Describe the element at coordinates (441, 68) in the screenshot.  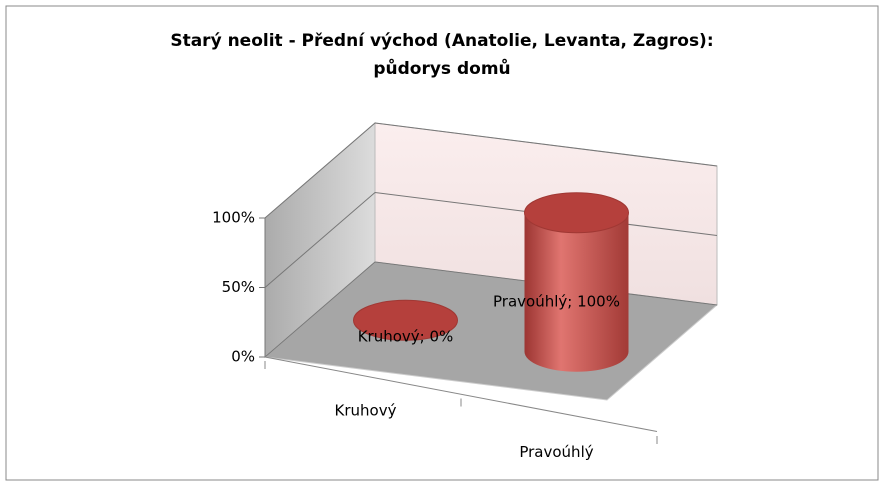
I see `chart-title: půdorys domů` at that location.